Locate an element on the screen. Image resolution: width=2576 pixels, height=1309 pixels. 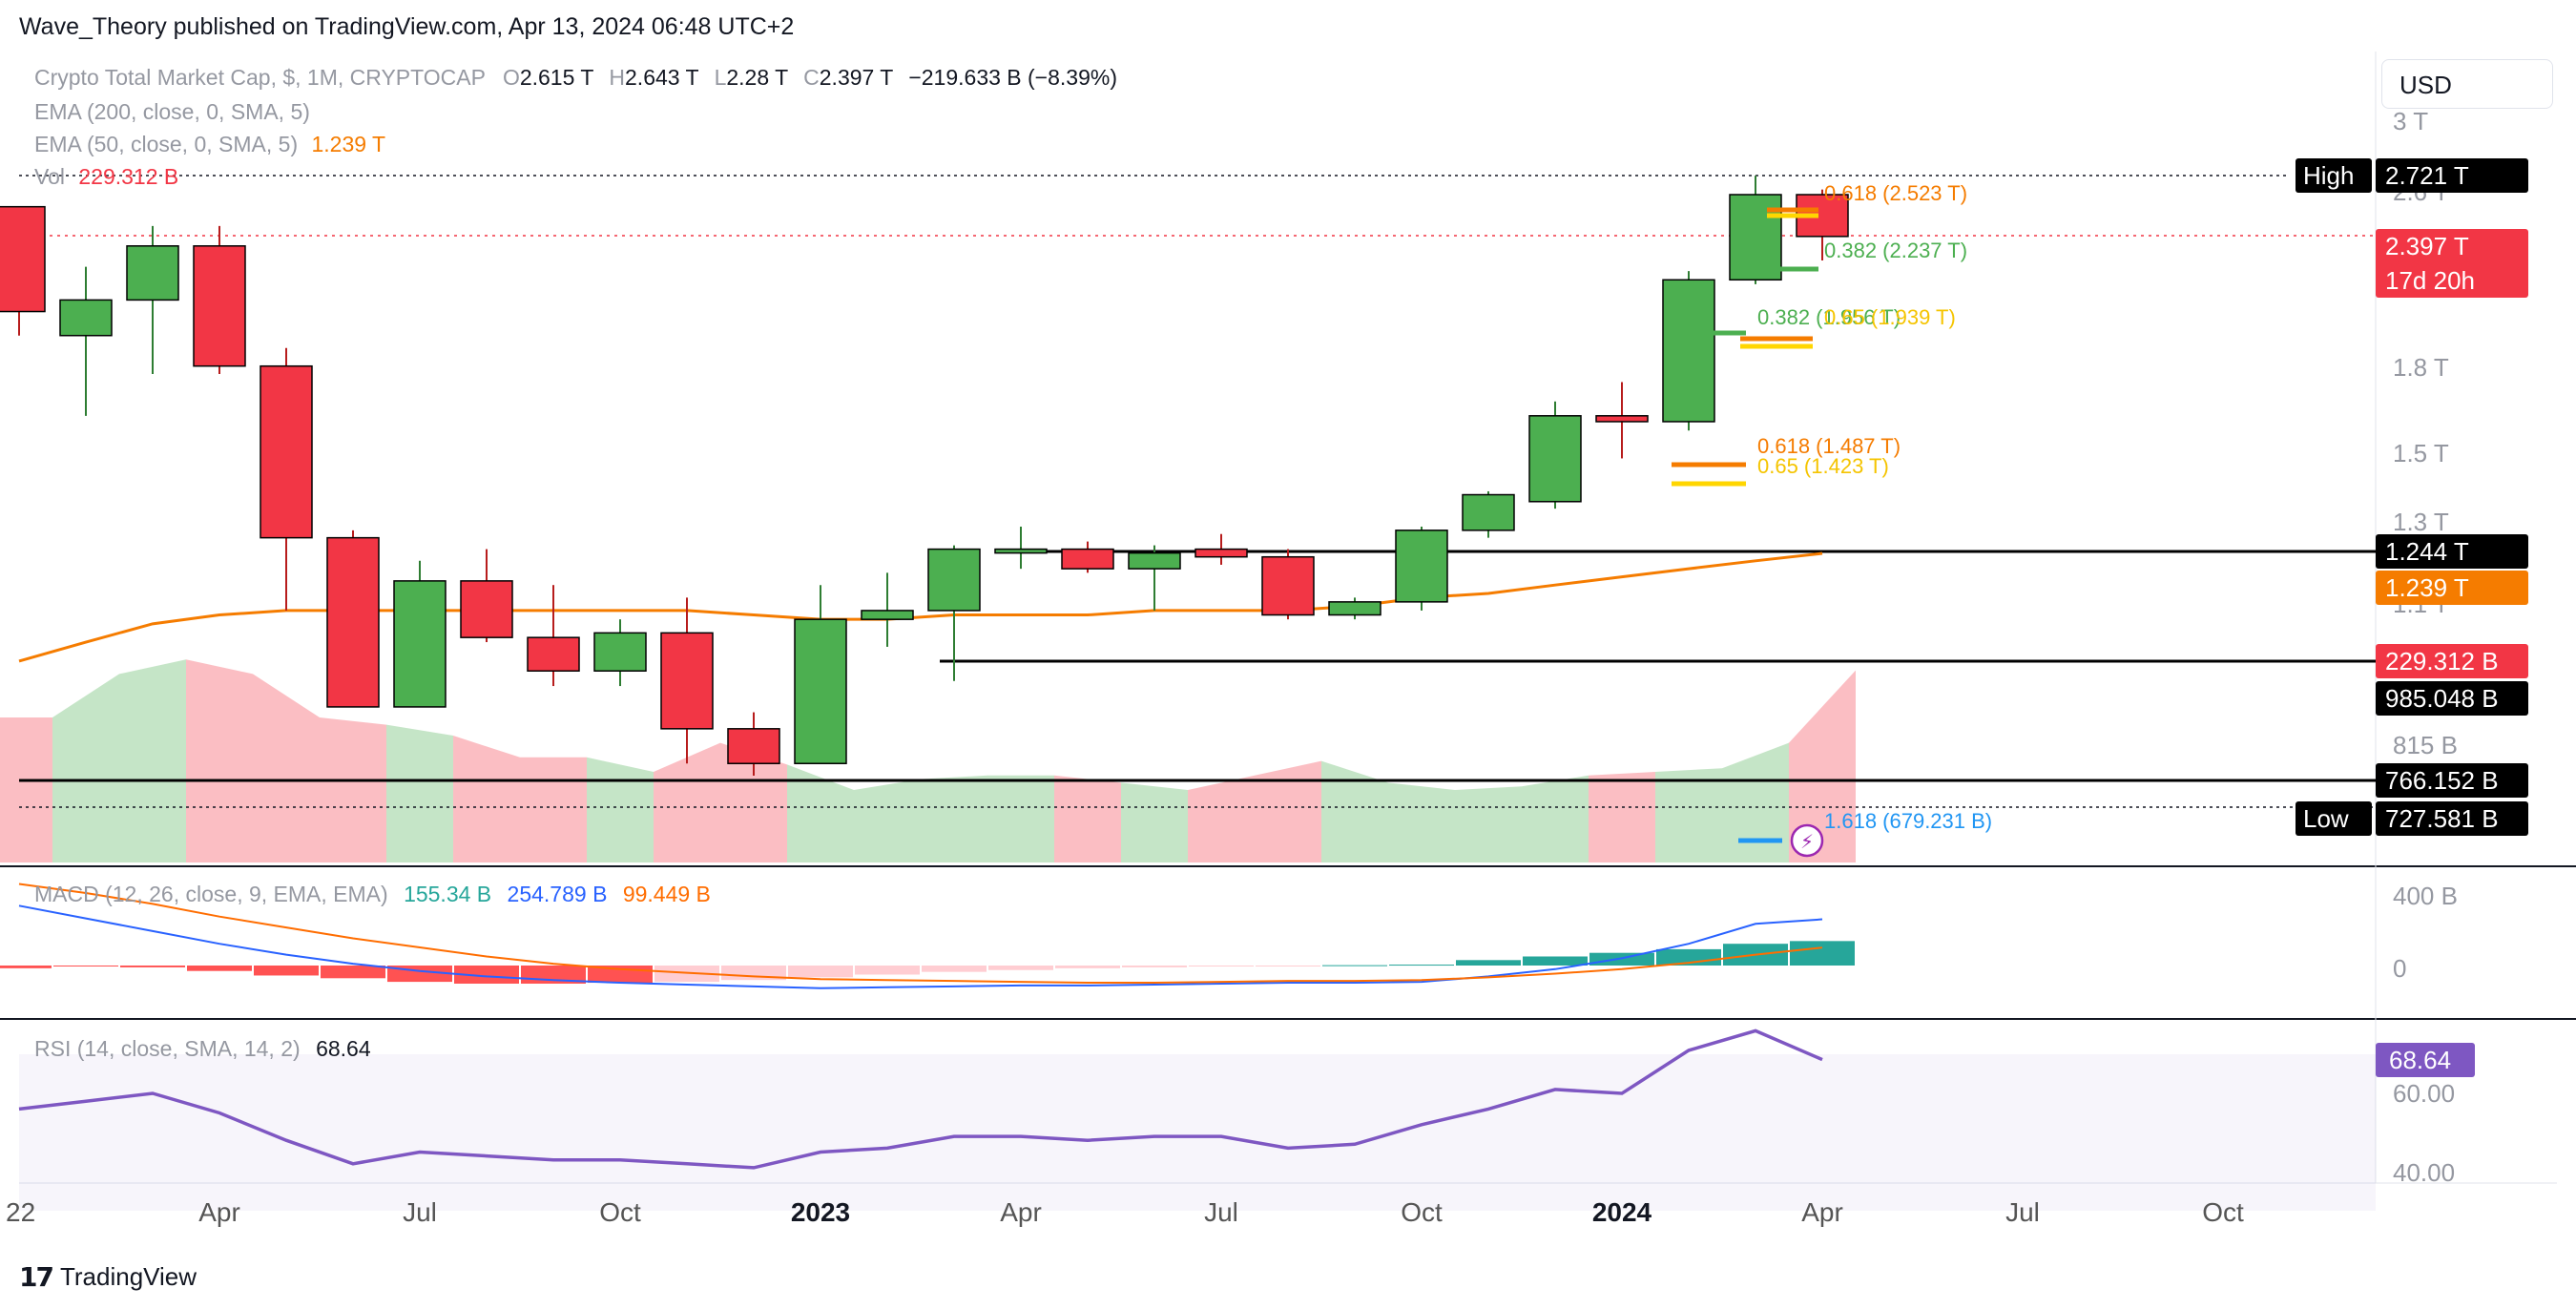
fib-label: 0.382 (2.237 T) is located at coordinates (1895, 250).